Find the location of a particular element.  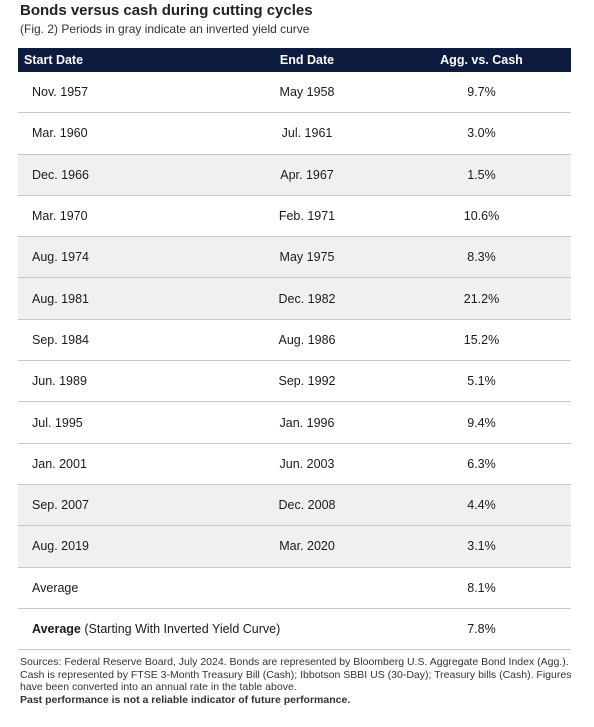

empty-cell is located at coordinates (307, 588).